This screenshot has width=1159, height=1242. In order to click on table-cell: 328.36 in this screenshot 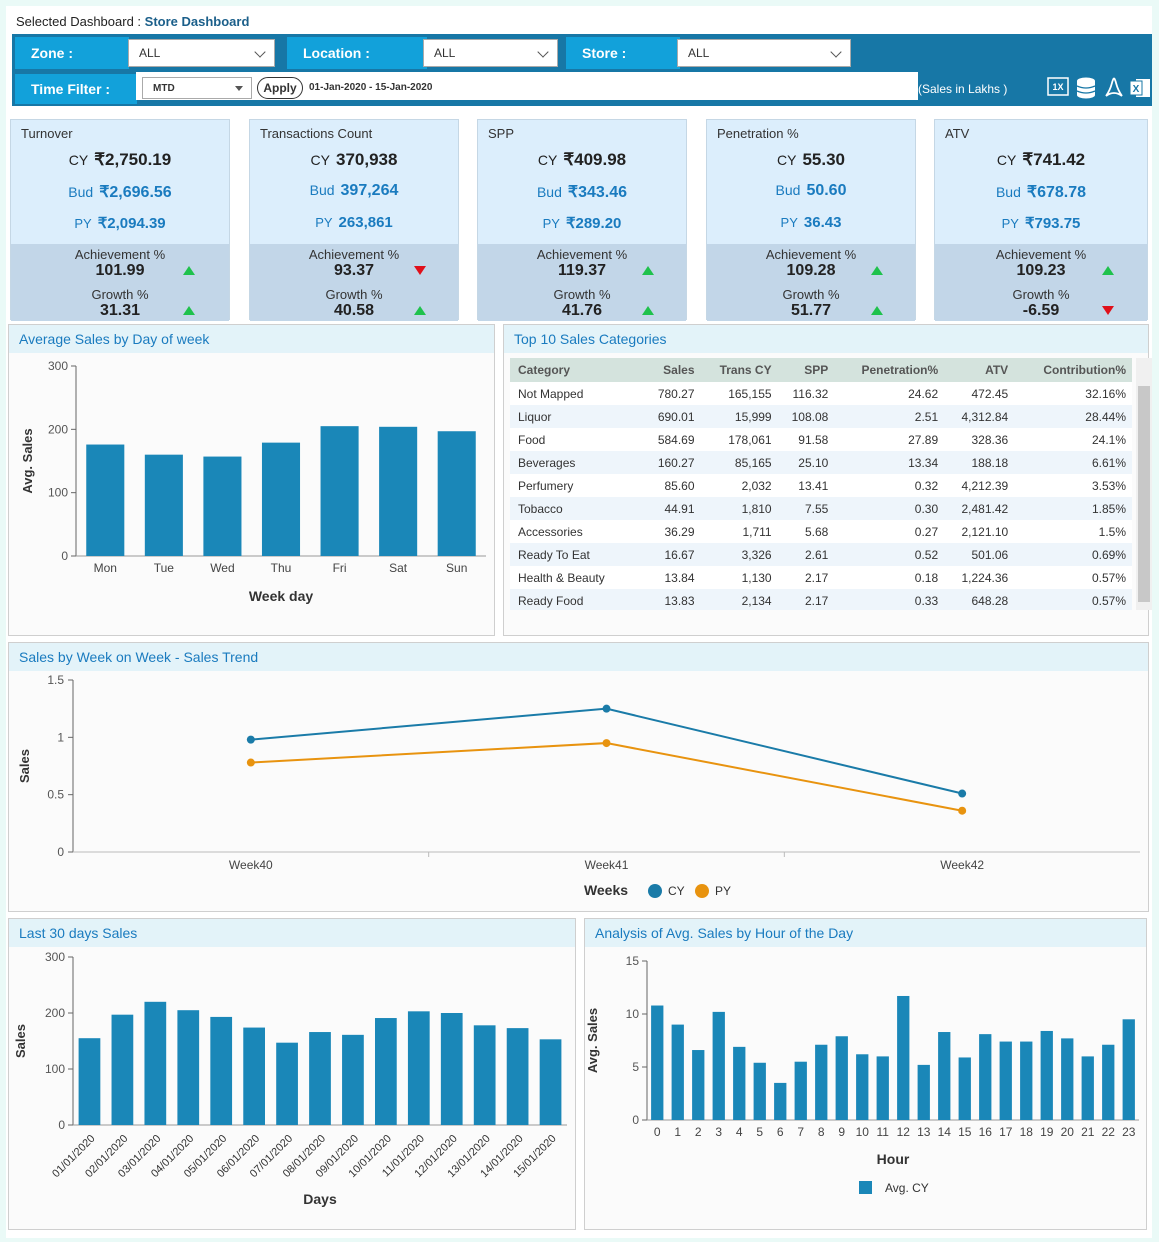, I will do `click(979, 439)`.